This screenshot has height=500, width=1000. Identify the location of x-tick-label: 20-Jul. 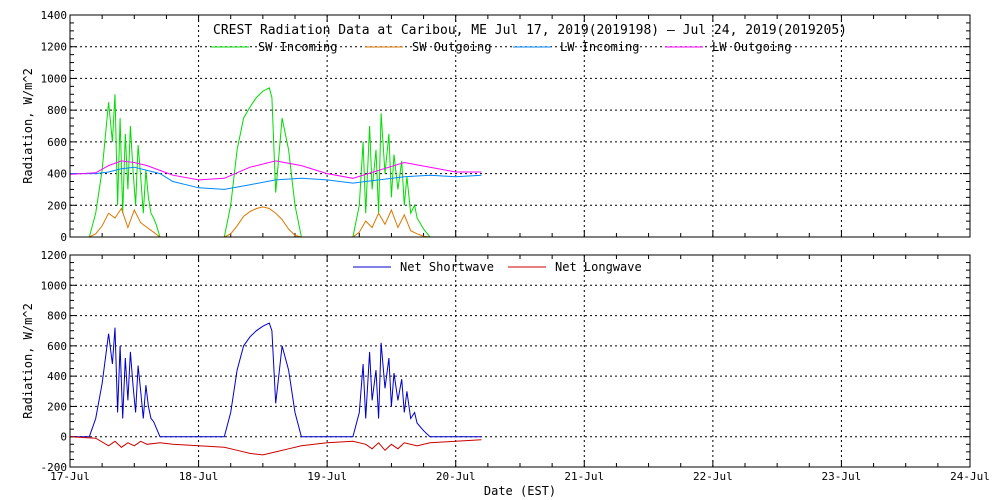
(456, 476).